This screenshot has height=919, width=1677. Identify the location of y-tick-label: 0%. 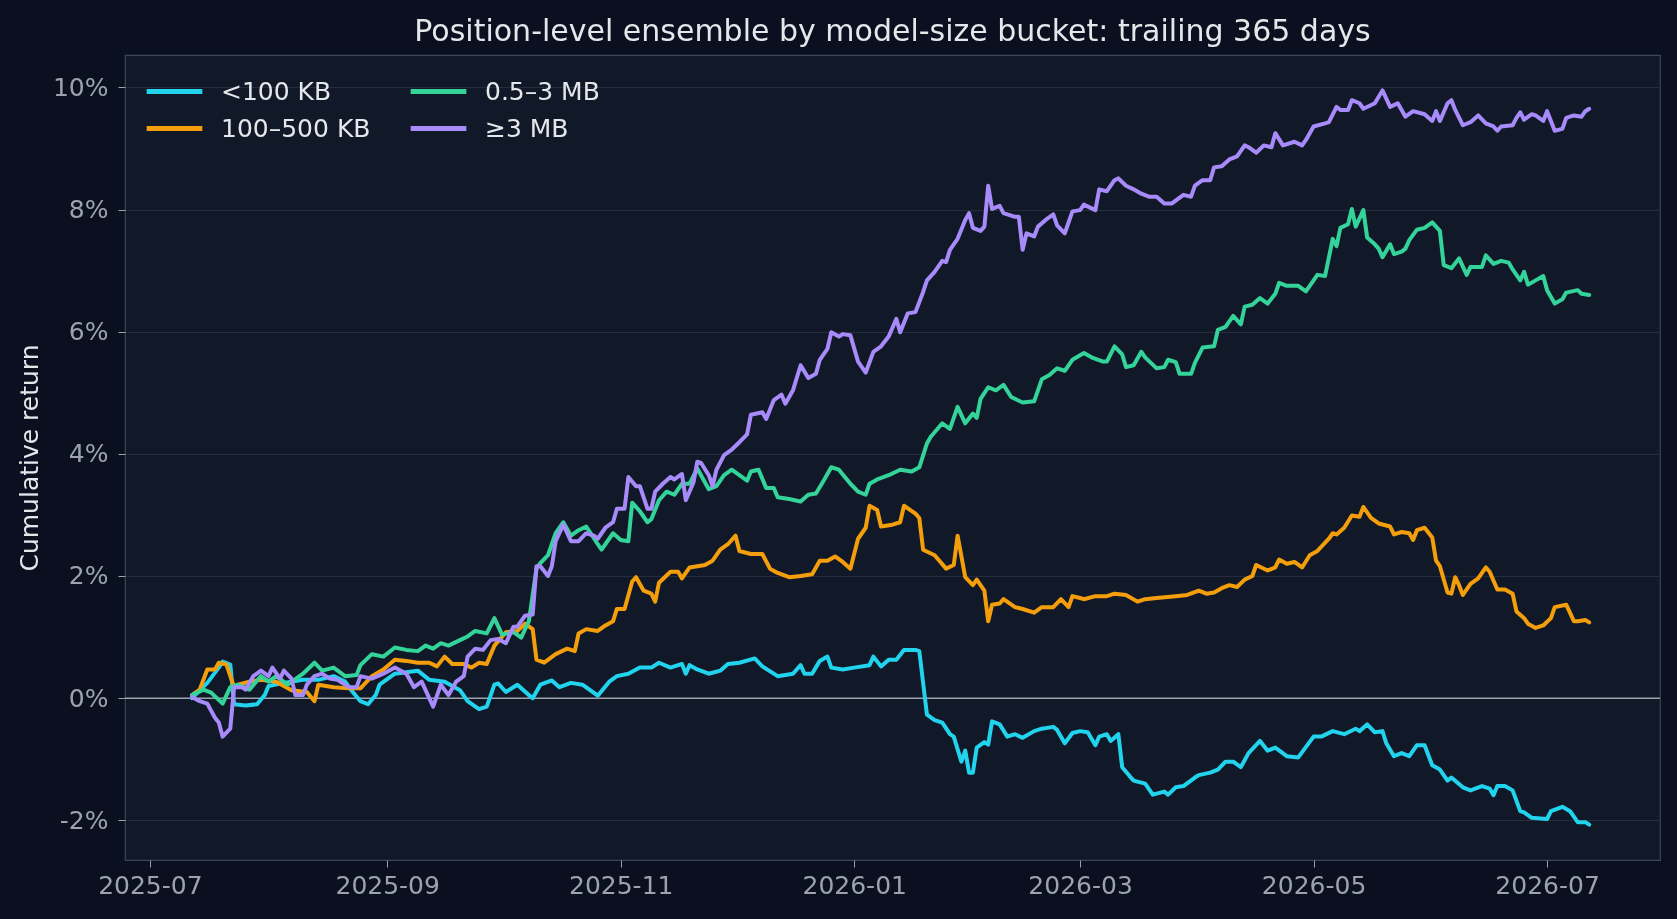
(88, 698).